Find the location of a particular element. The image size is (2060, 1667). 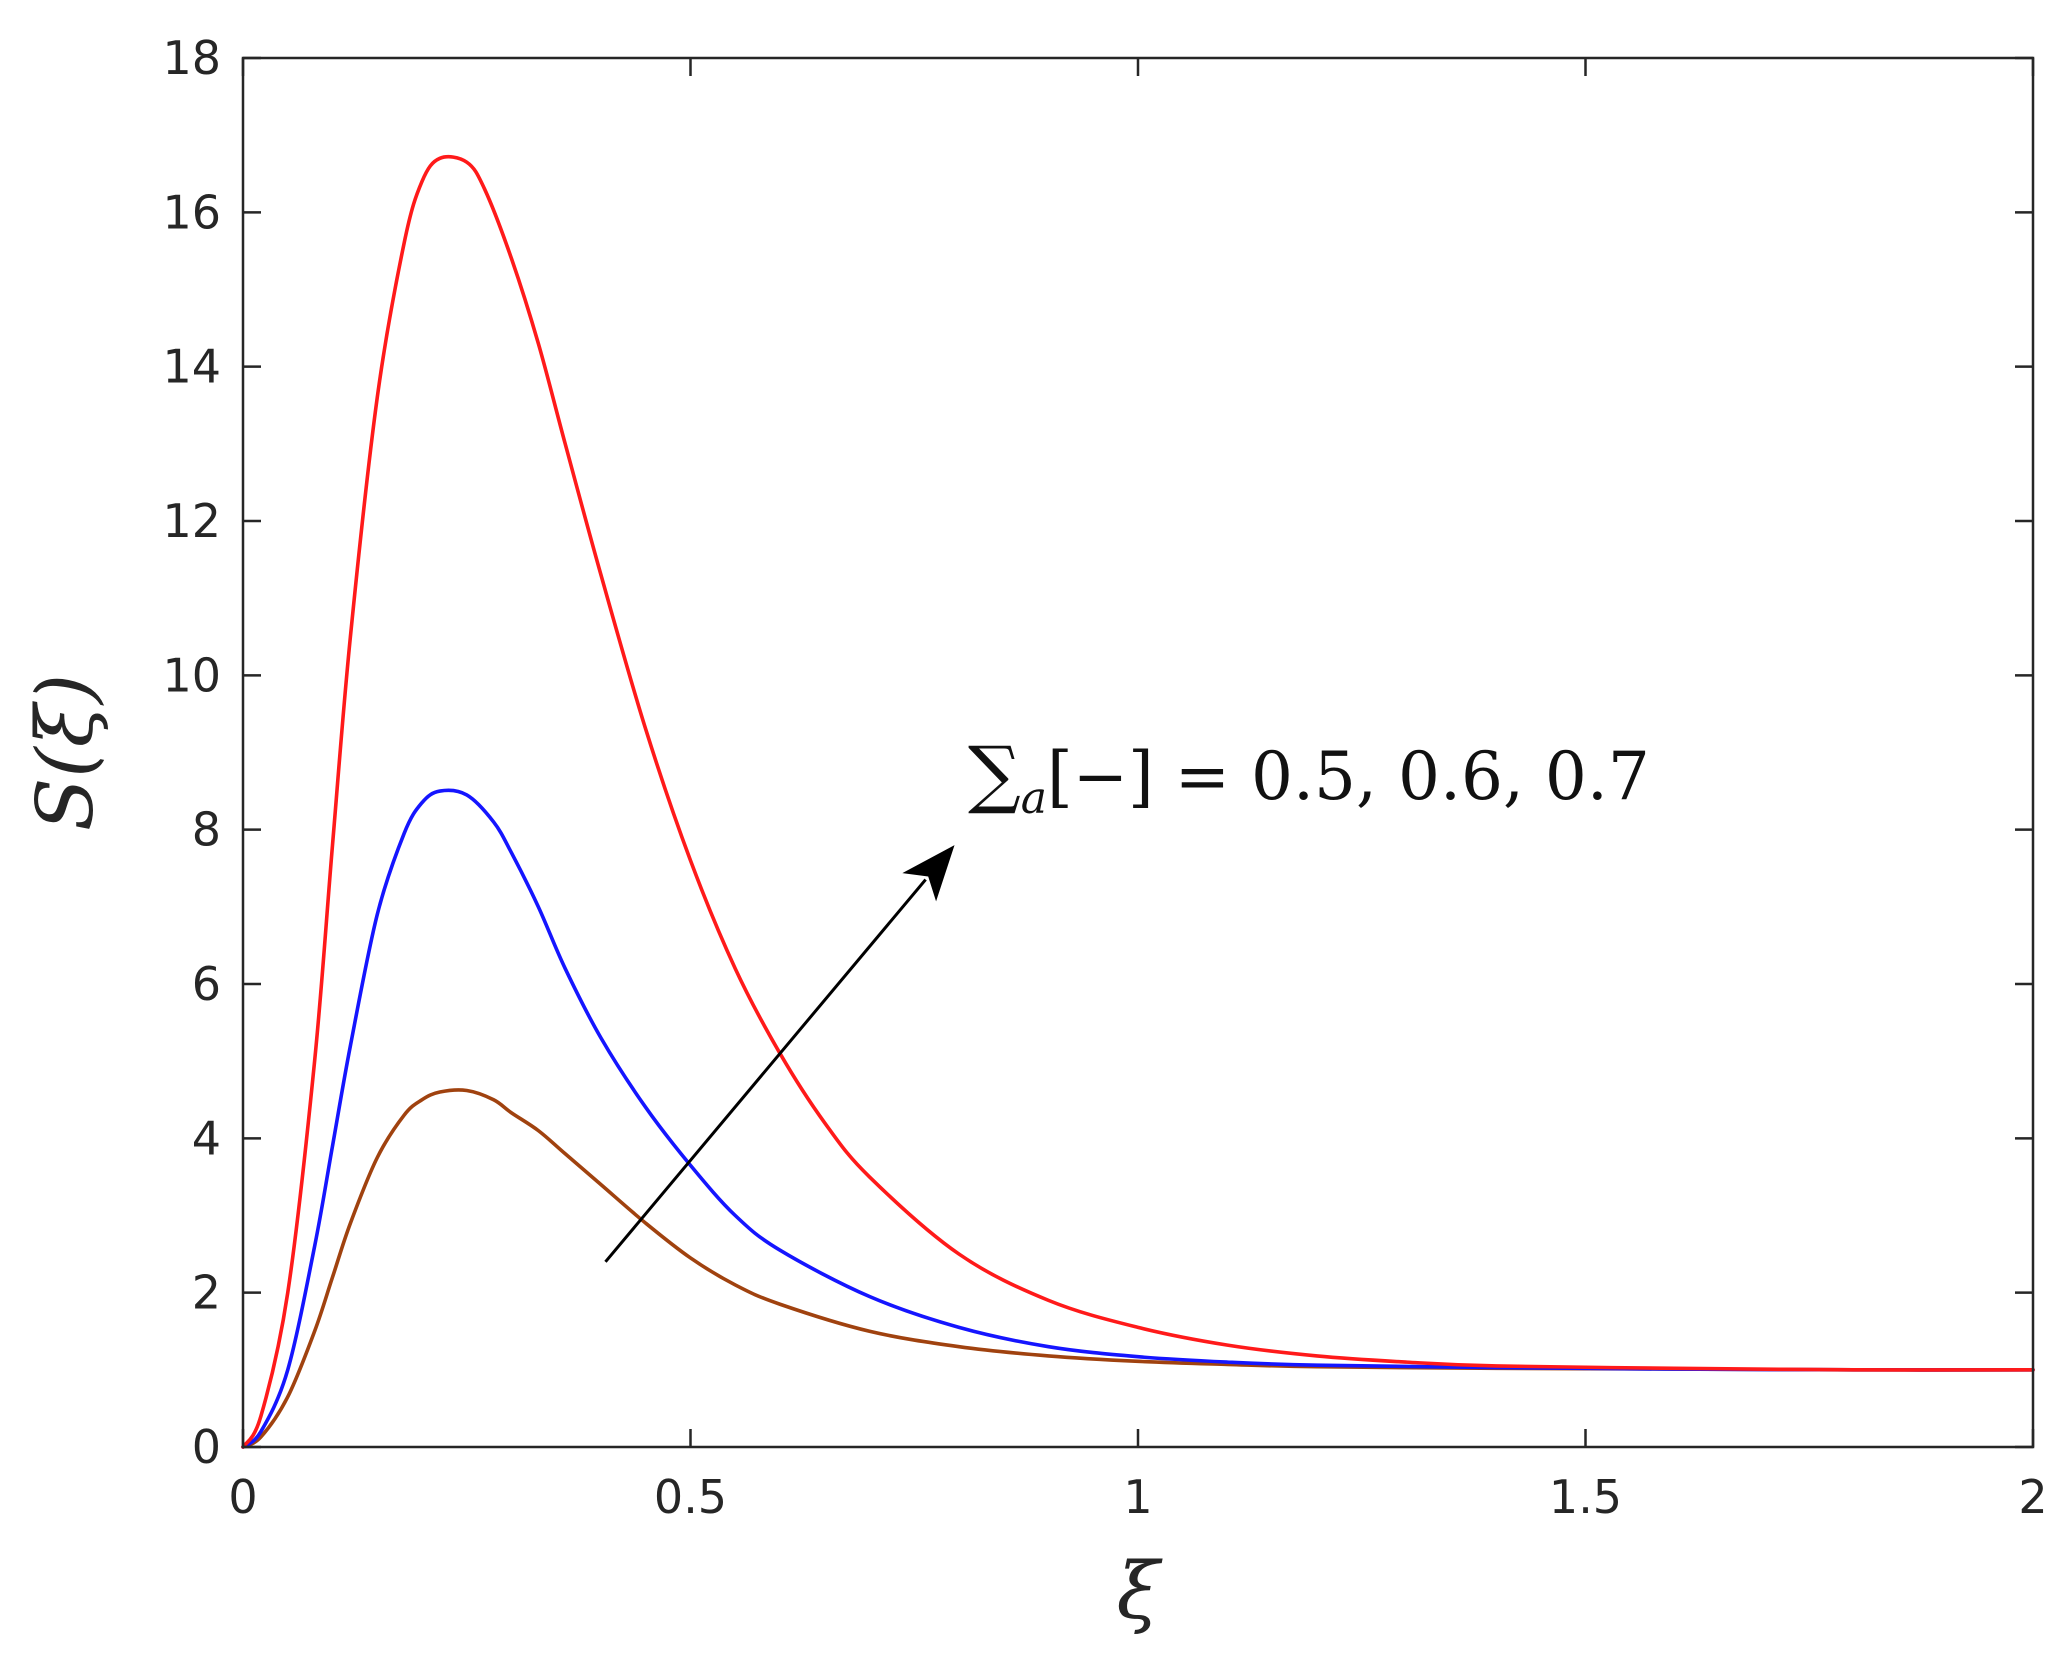

x-tick-label: 1 is located at coordinates (1137, 1497).